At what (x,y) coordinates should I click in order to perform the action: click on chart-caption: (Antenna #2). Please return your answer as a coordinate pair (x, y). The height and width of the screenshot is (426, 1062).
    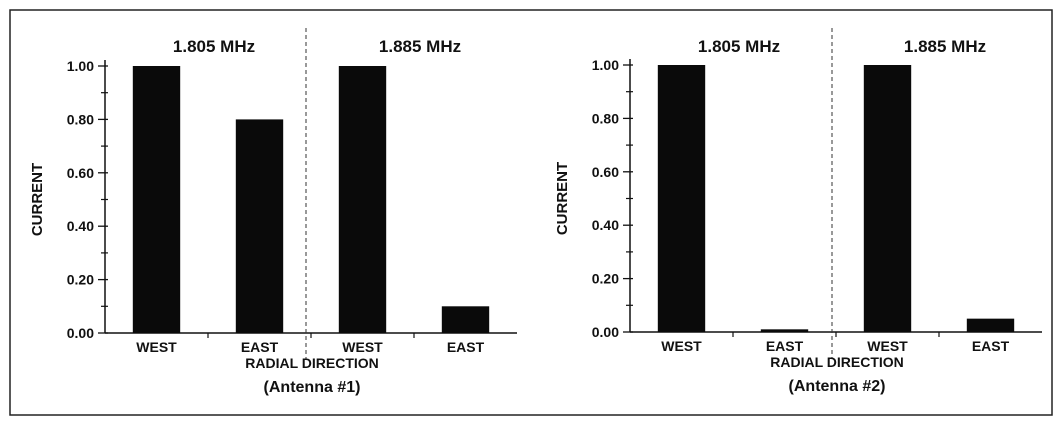
    Looking at the image, I should click on (837, 386).